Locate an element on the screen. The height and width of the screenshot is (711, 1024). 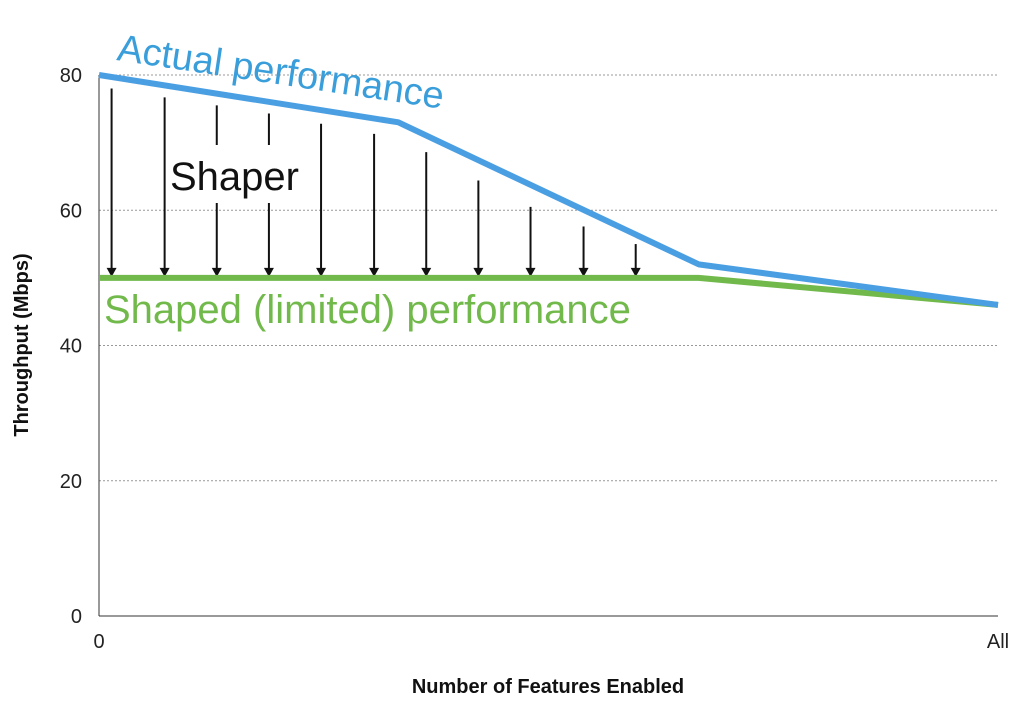
shaped-performance-label: Shaped (limited) performance is located at coordinates (367, 310).